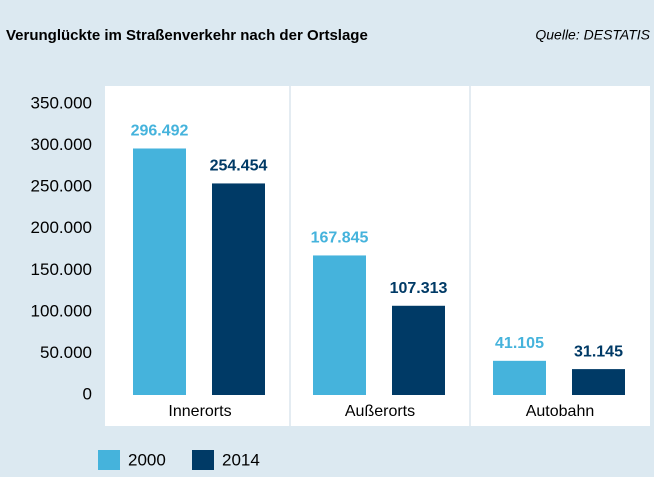 The image size is (654, 477). Describe the element at coordinates (380, 411) in the screenshot. I see `x-tick-label: Außerorts` at that location.